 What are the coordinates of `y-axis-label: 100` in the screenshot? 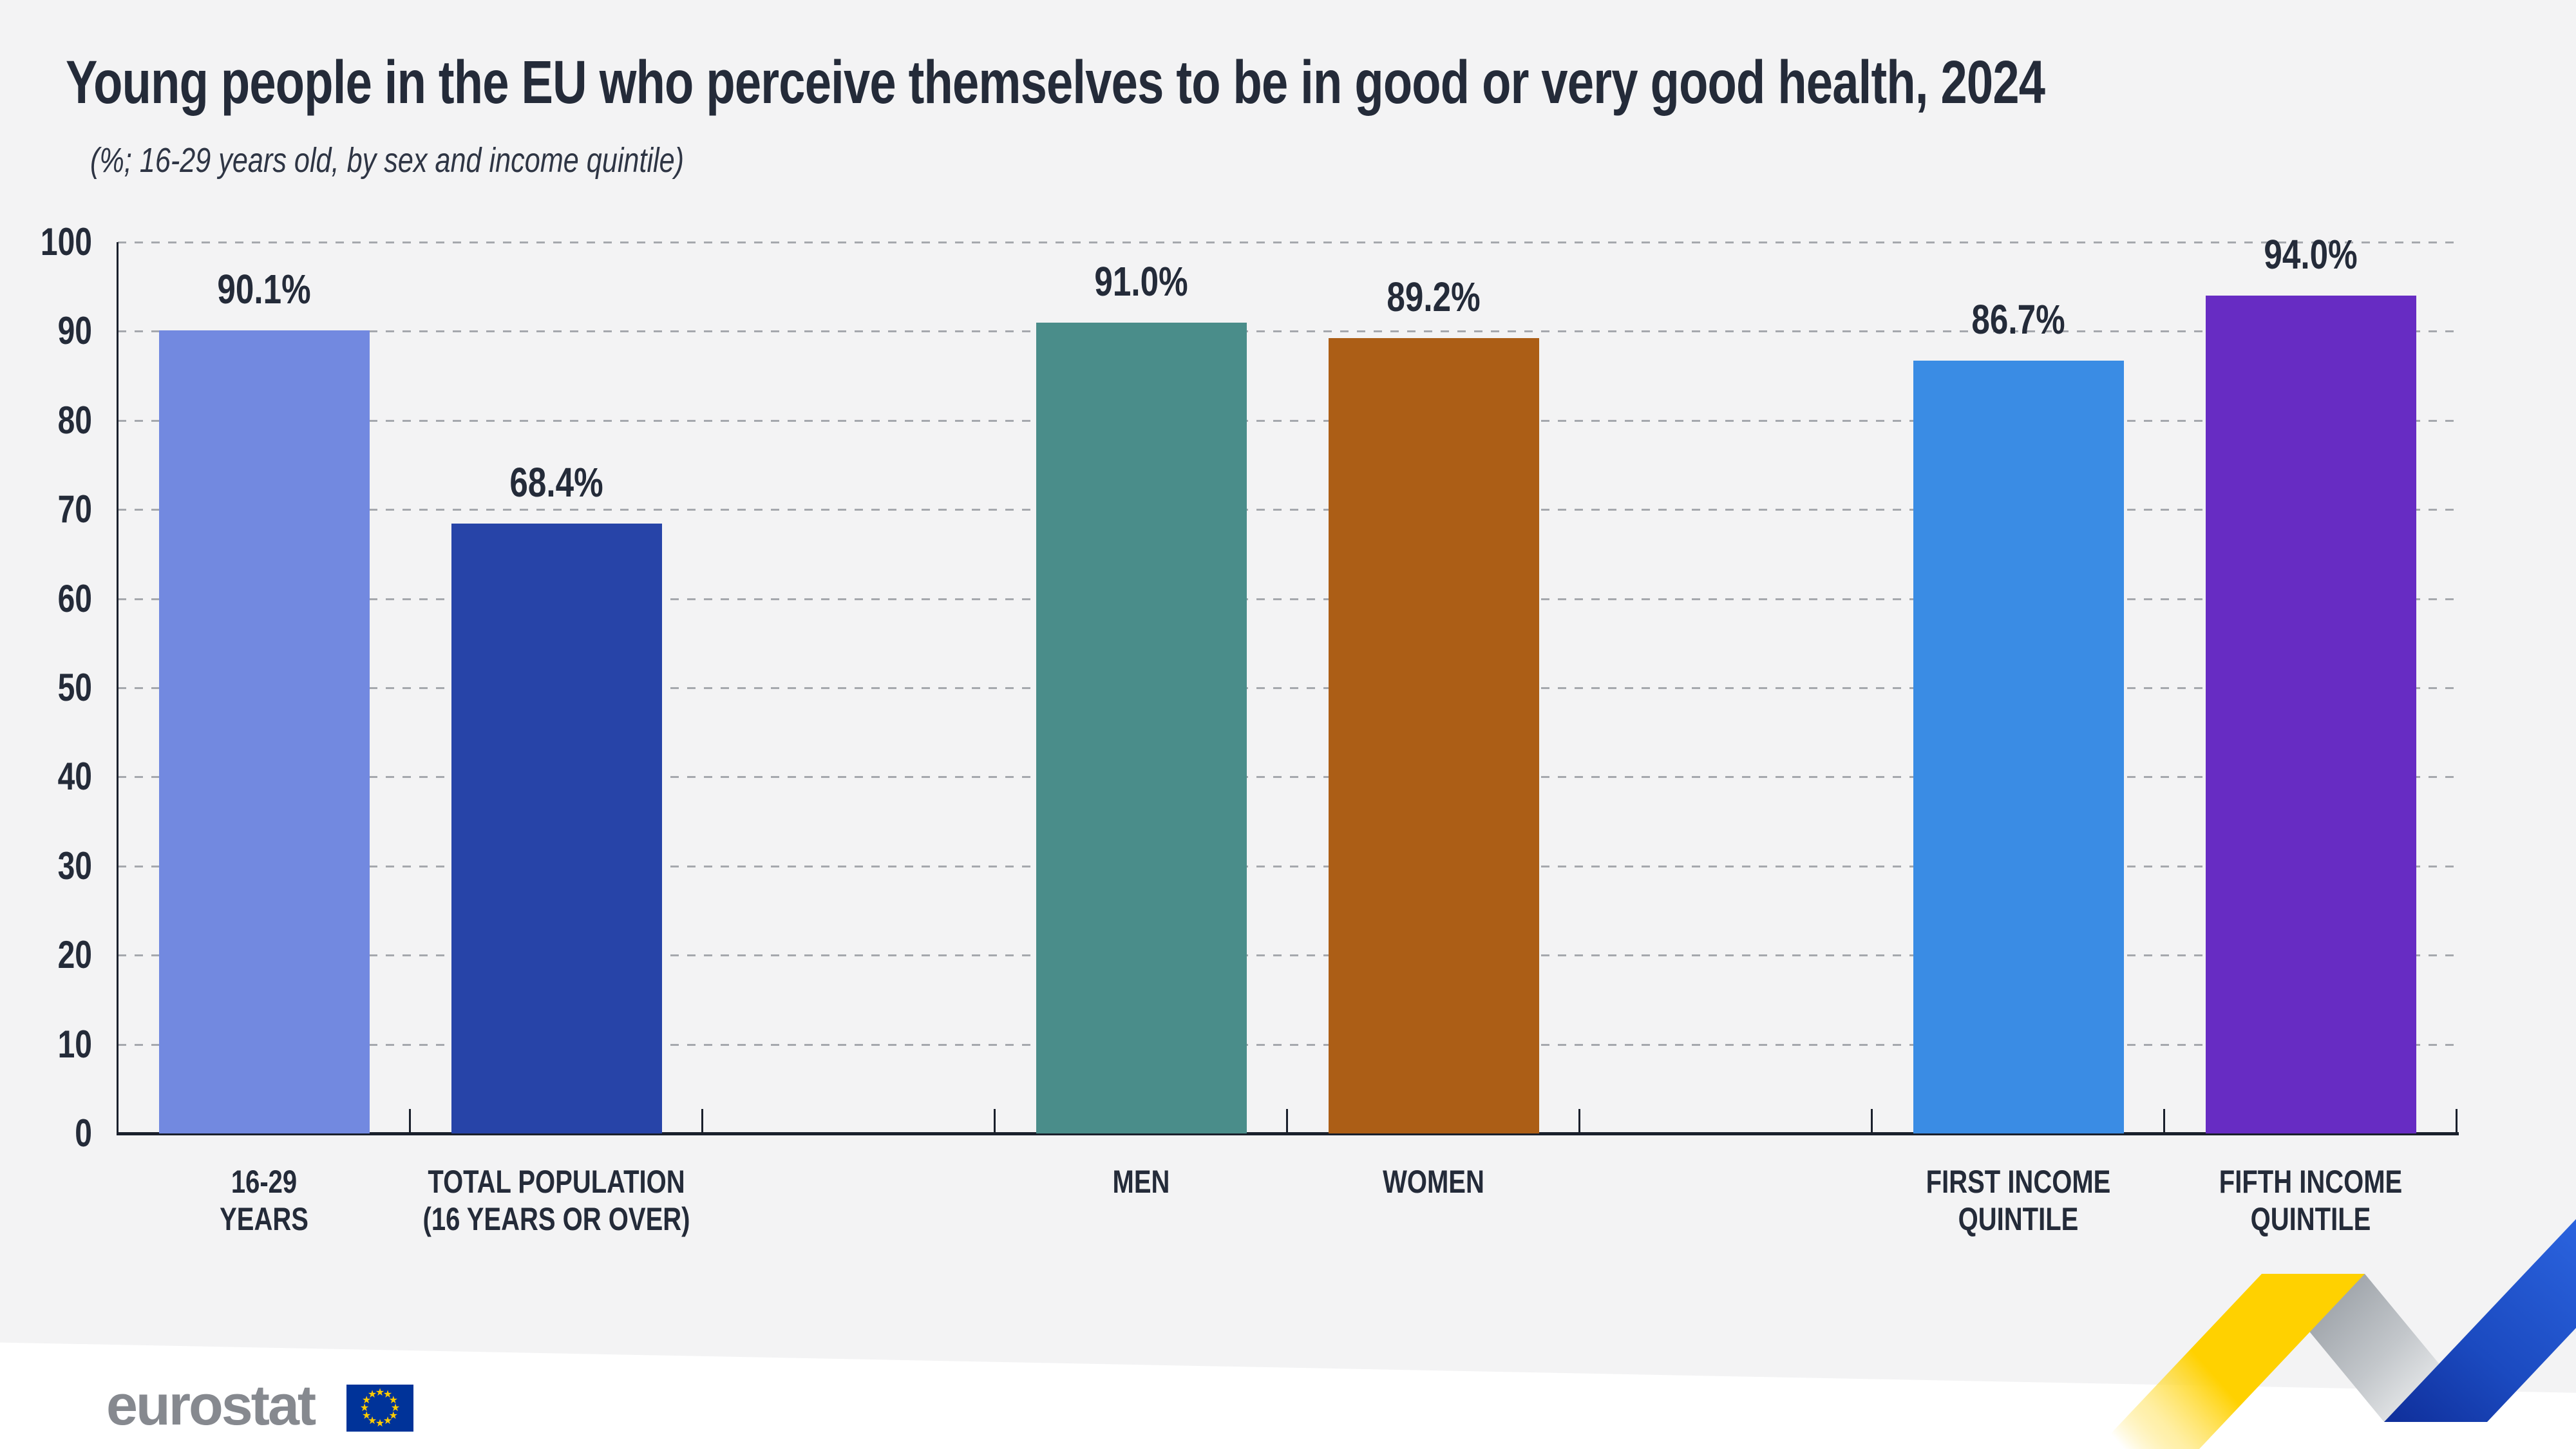 It's located at (66, 241).